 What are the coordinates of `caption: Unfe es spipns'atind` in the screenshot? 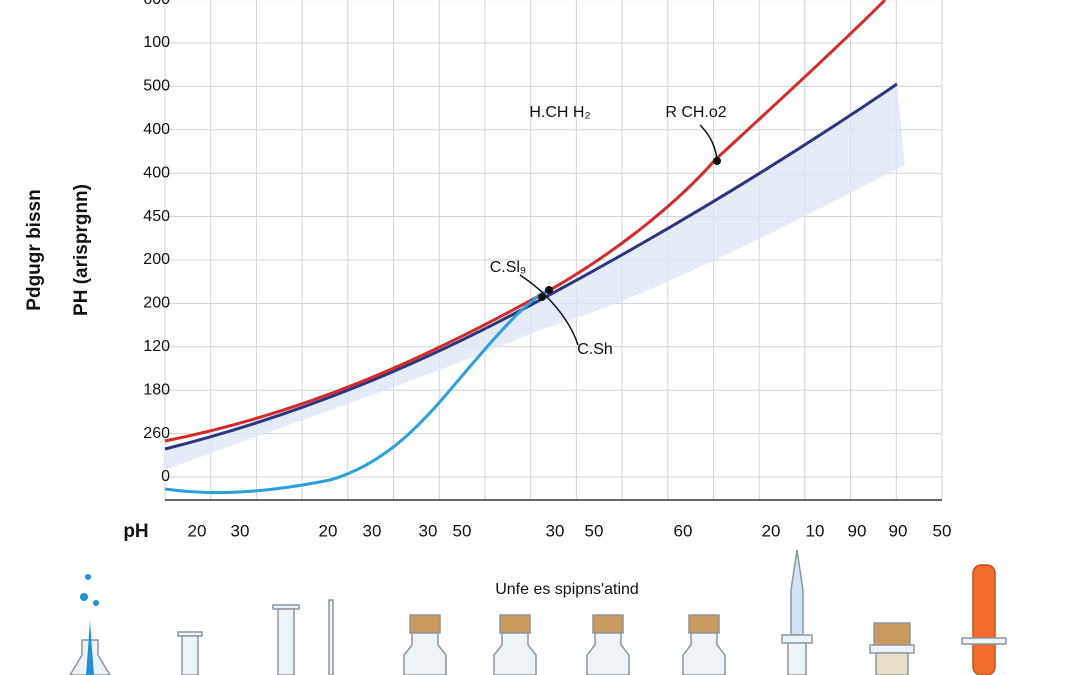 It's located at (567, 589).